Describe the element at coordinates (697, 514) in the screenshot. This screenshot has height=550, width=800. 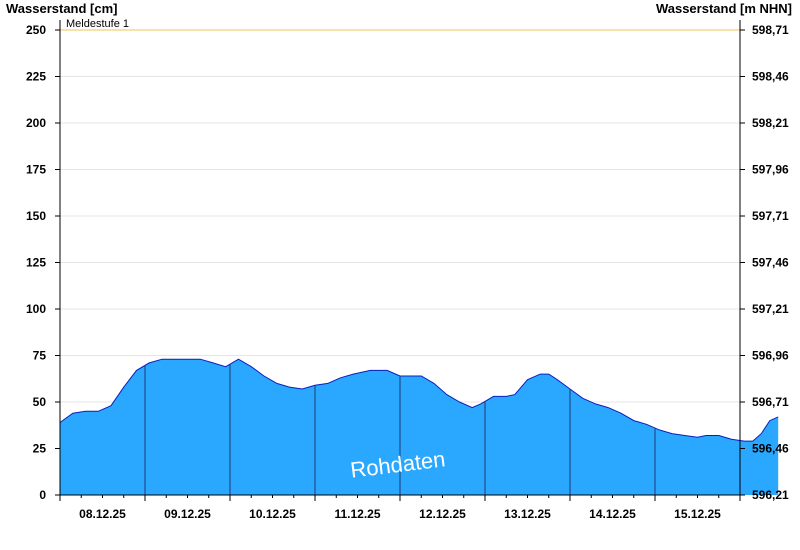
I see `x-tick-label: 15.12.25` at that location.